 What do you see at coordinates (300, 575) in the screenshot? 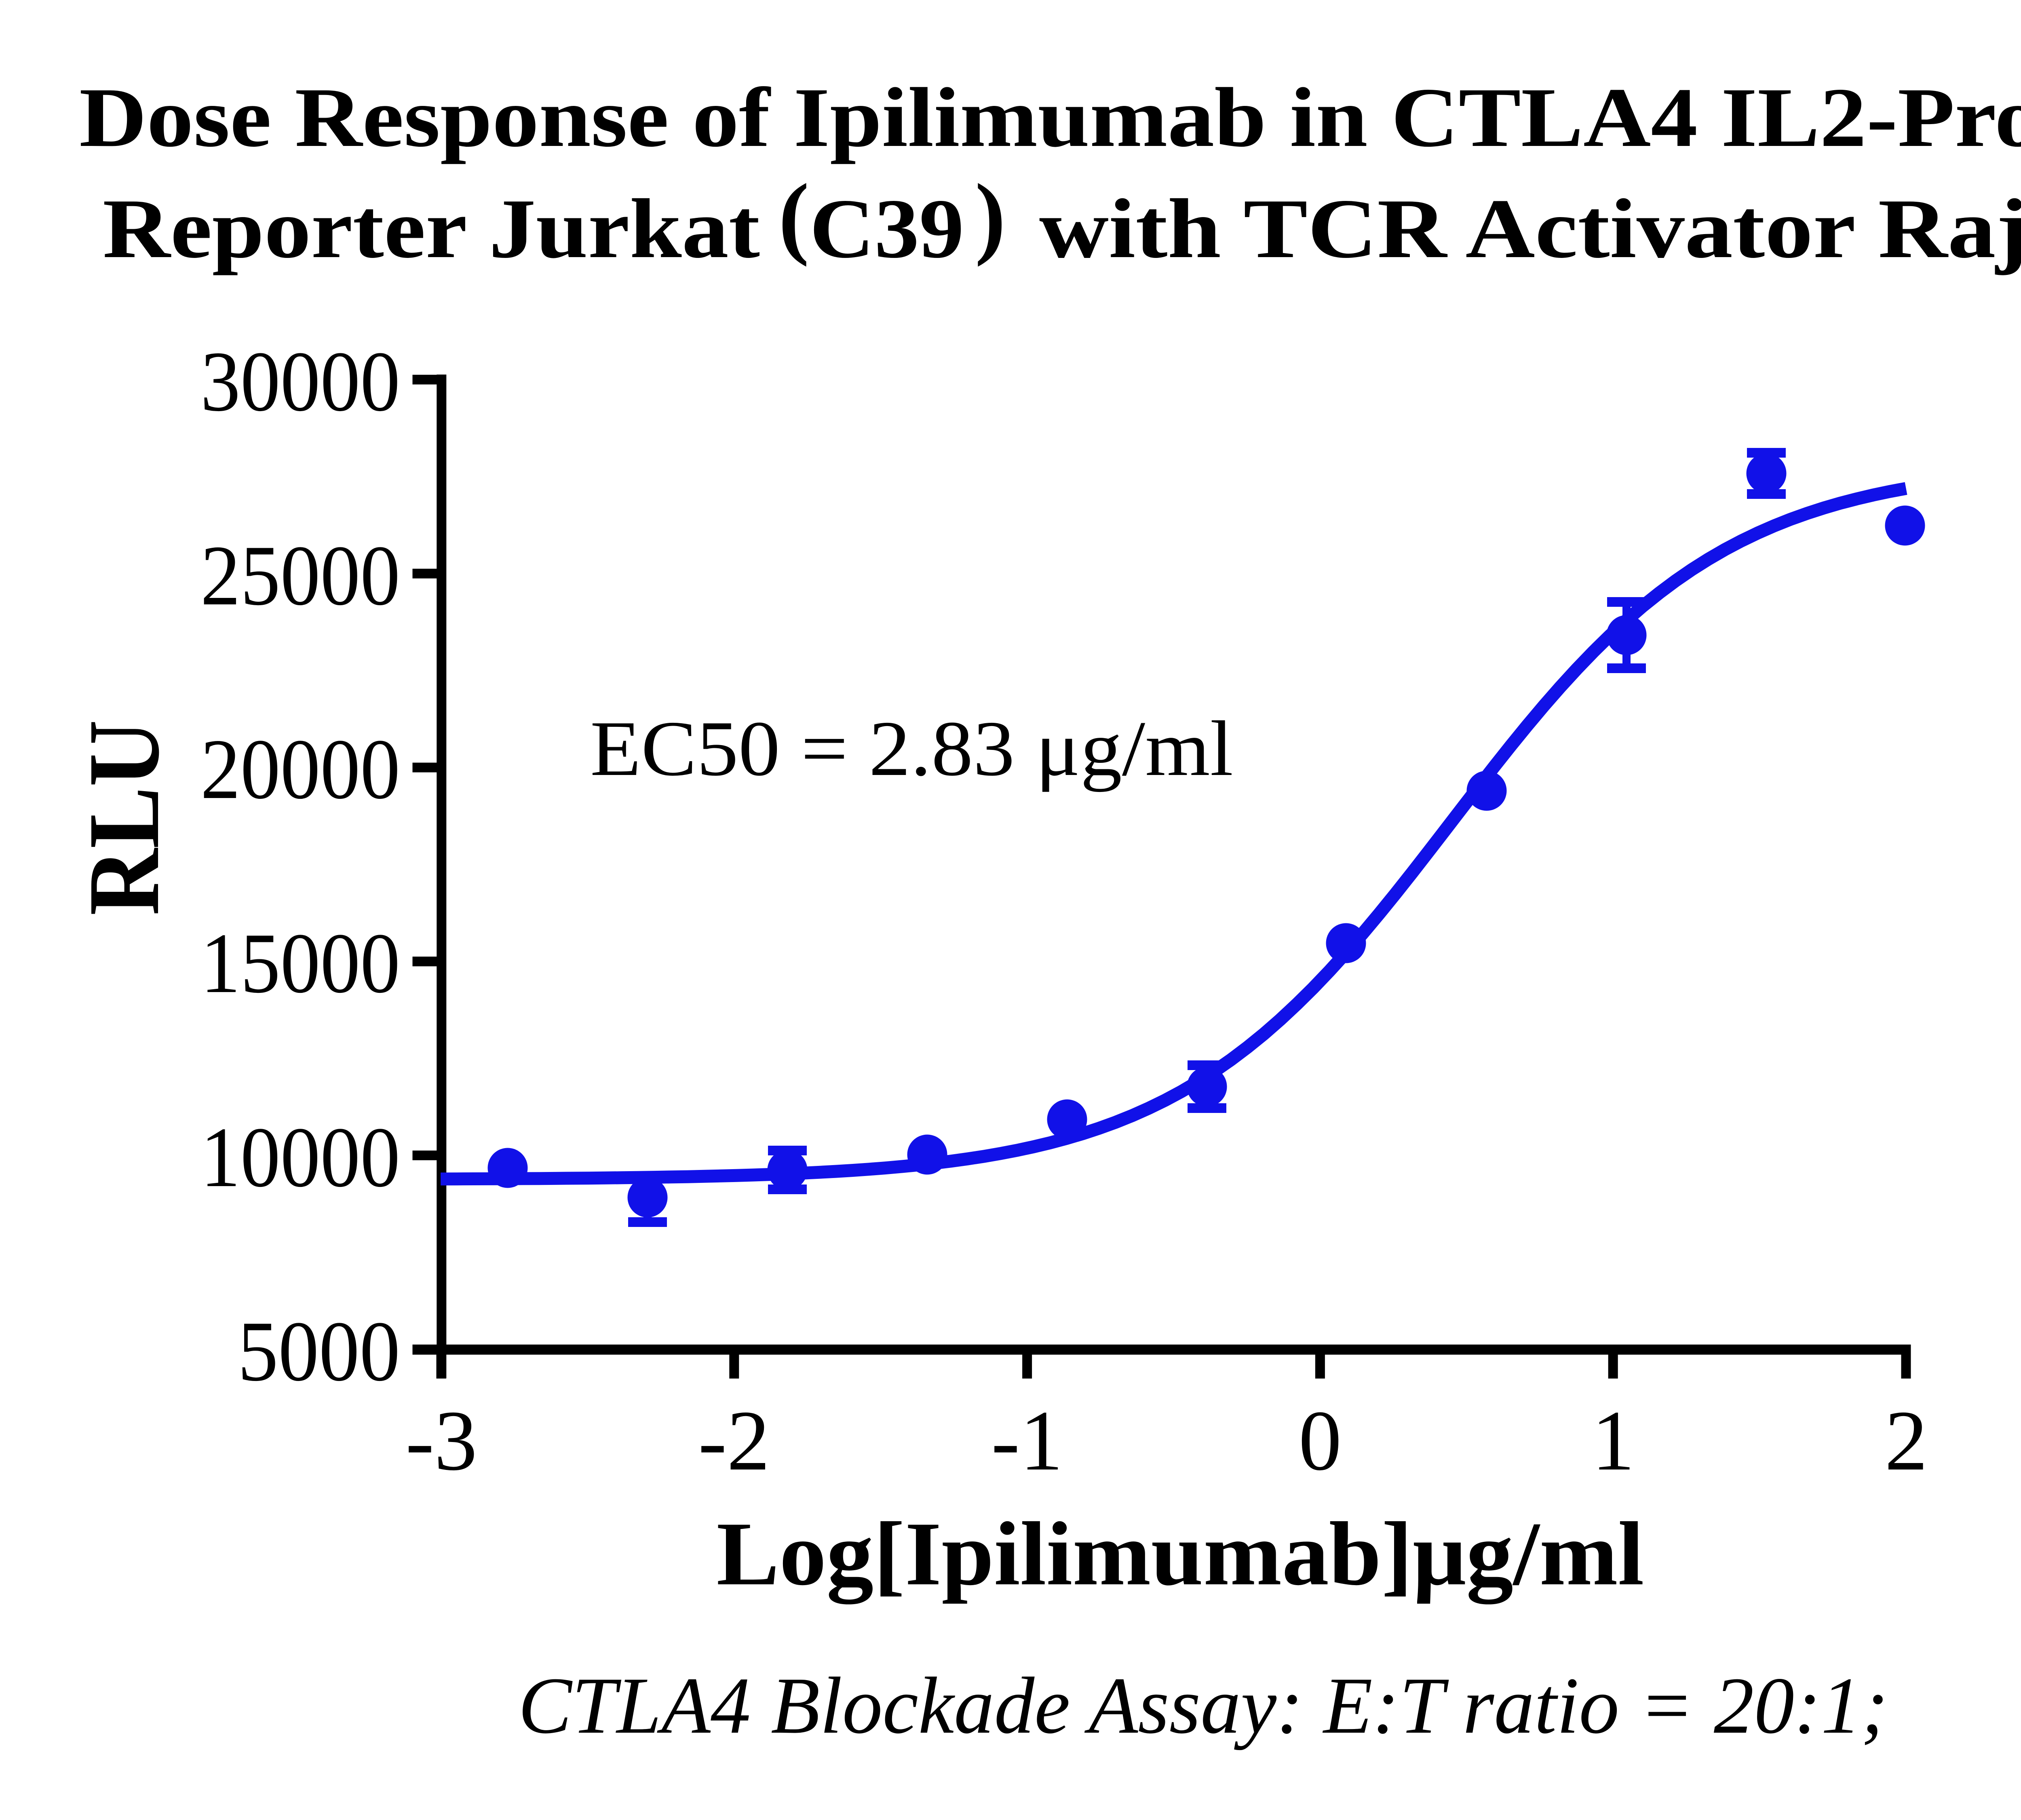
I see `svg-text: 25000` at bounding box center [300, 575].